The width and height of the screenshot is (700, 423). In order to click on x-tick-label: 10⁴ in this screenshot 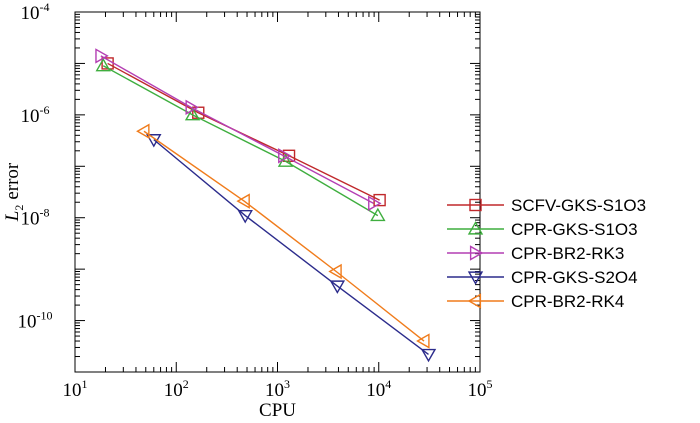, I will do `click(378, 389)`.